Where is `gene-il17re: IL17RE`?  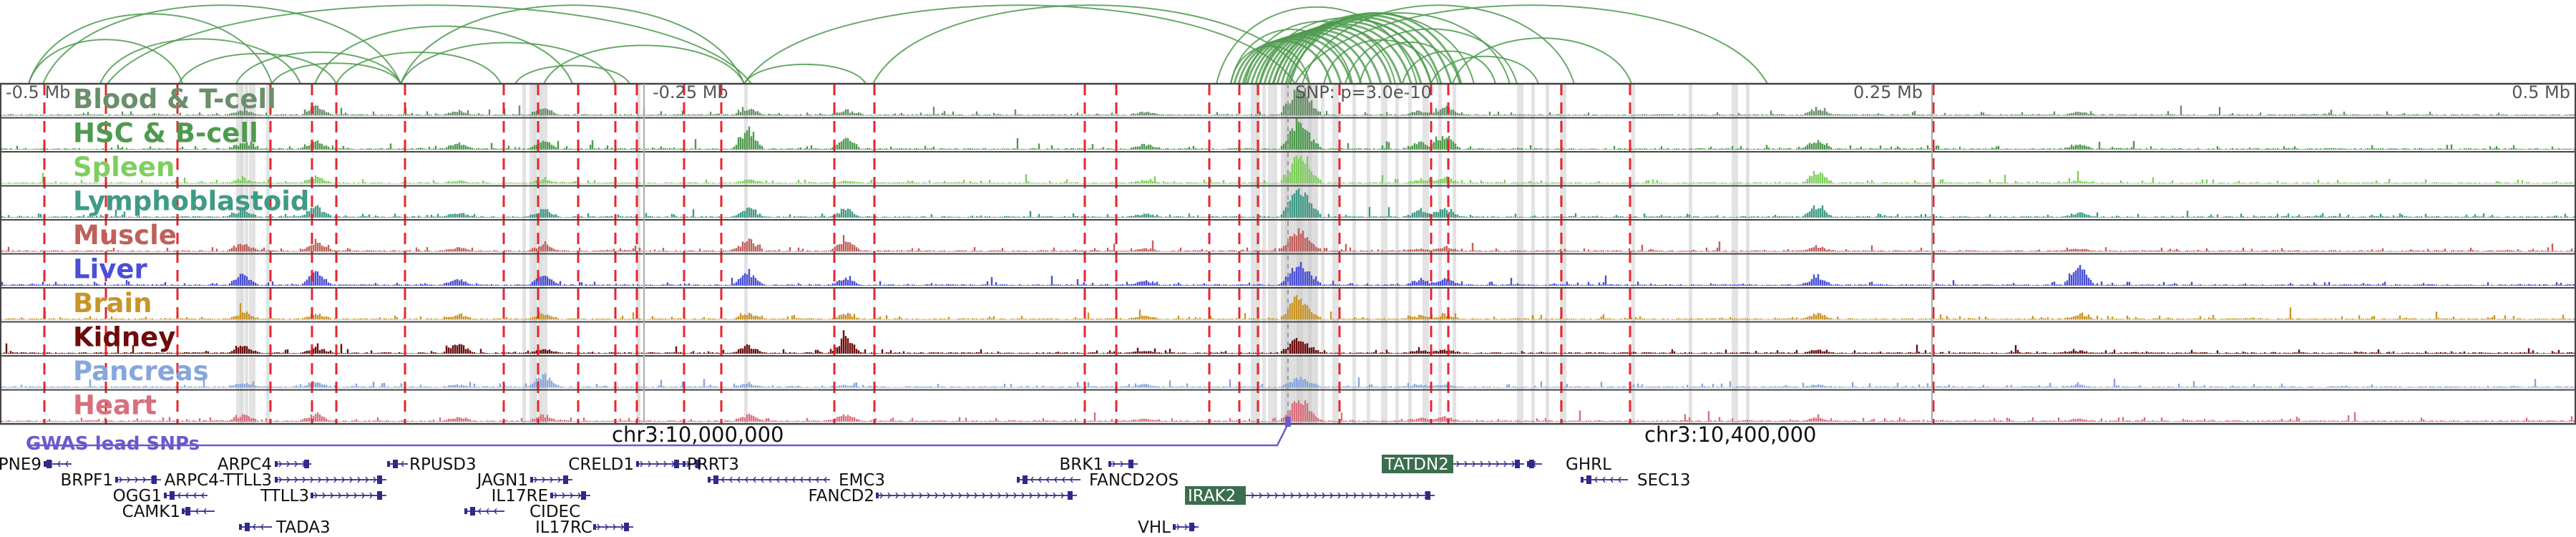
gene-il17re: IL17RE is located at coordinates (541, 496).